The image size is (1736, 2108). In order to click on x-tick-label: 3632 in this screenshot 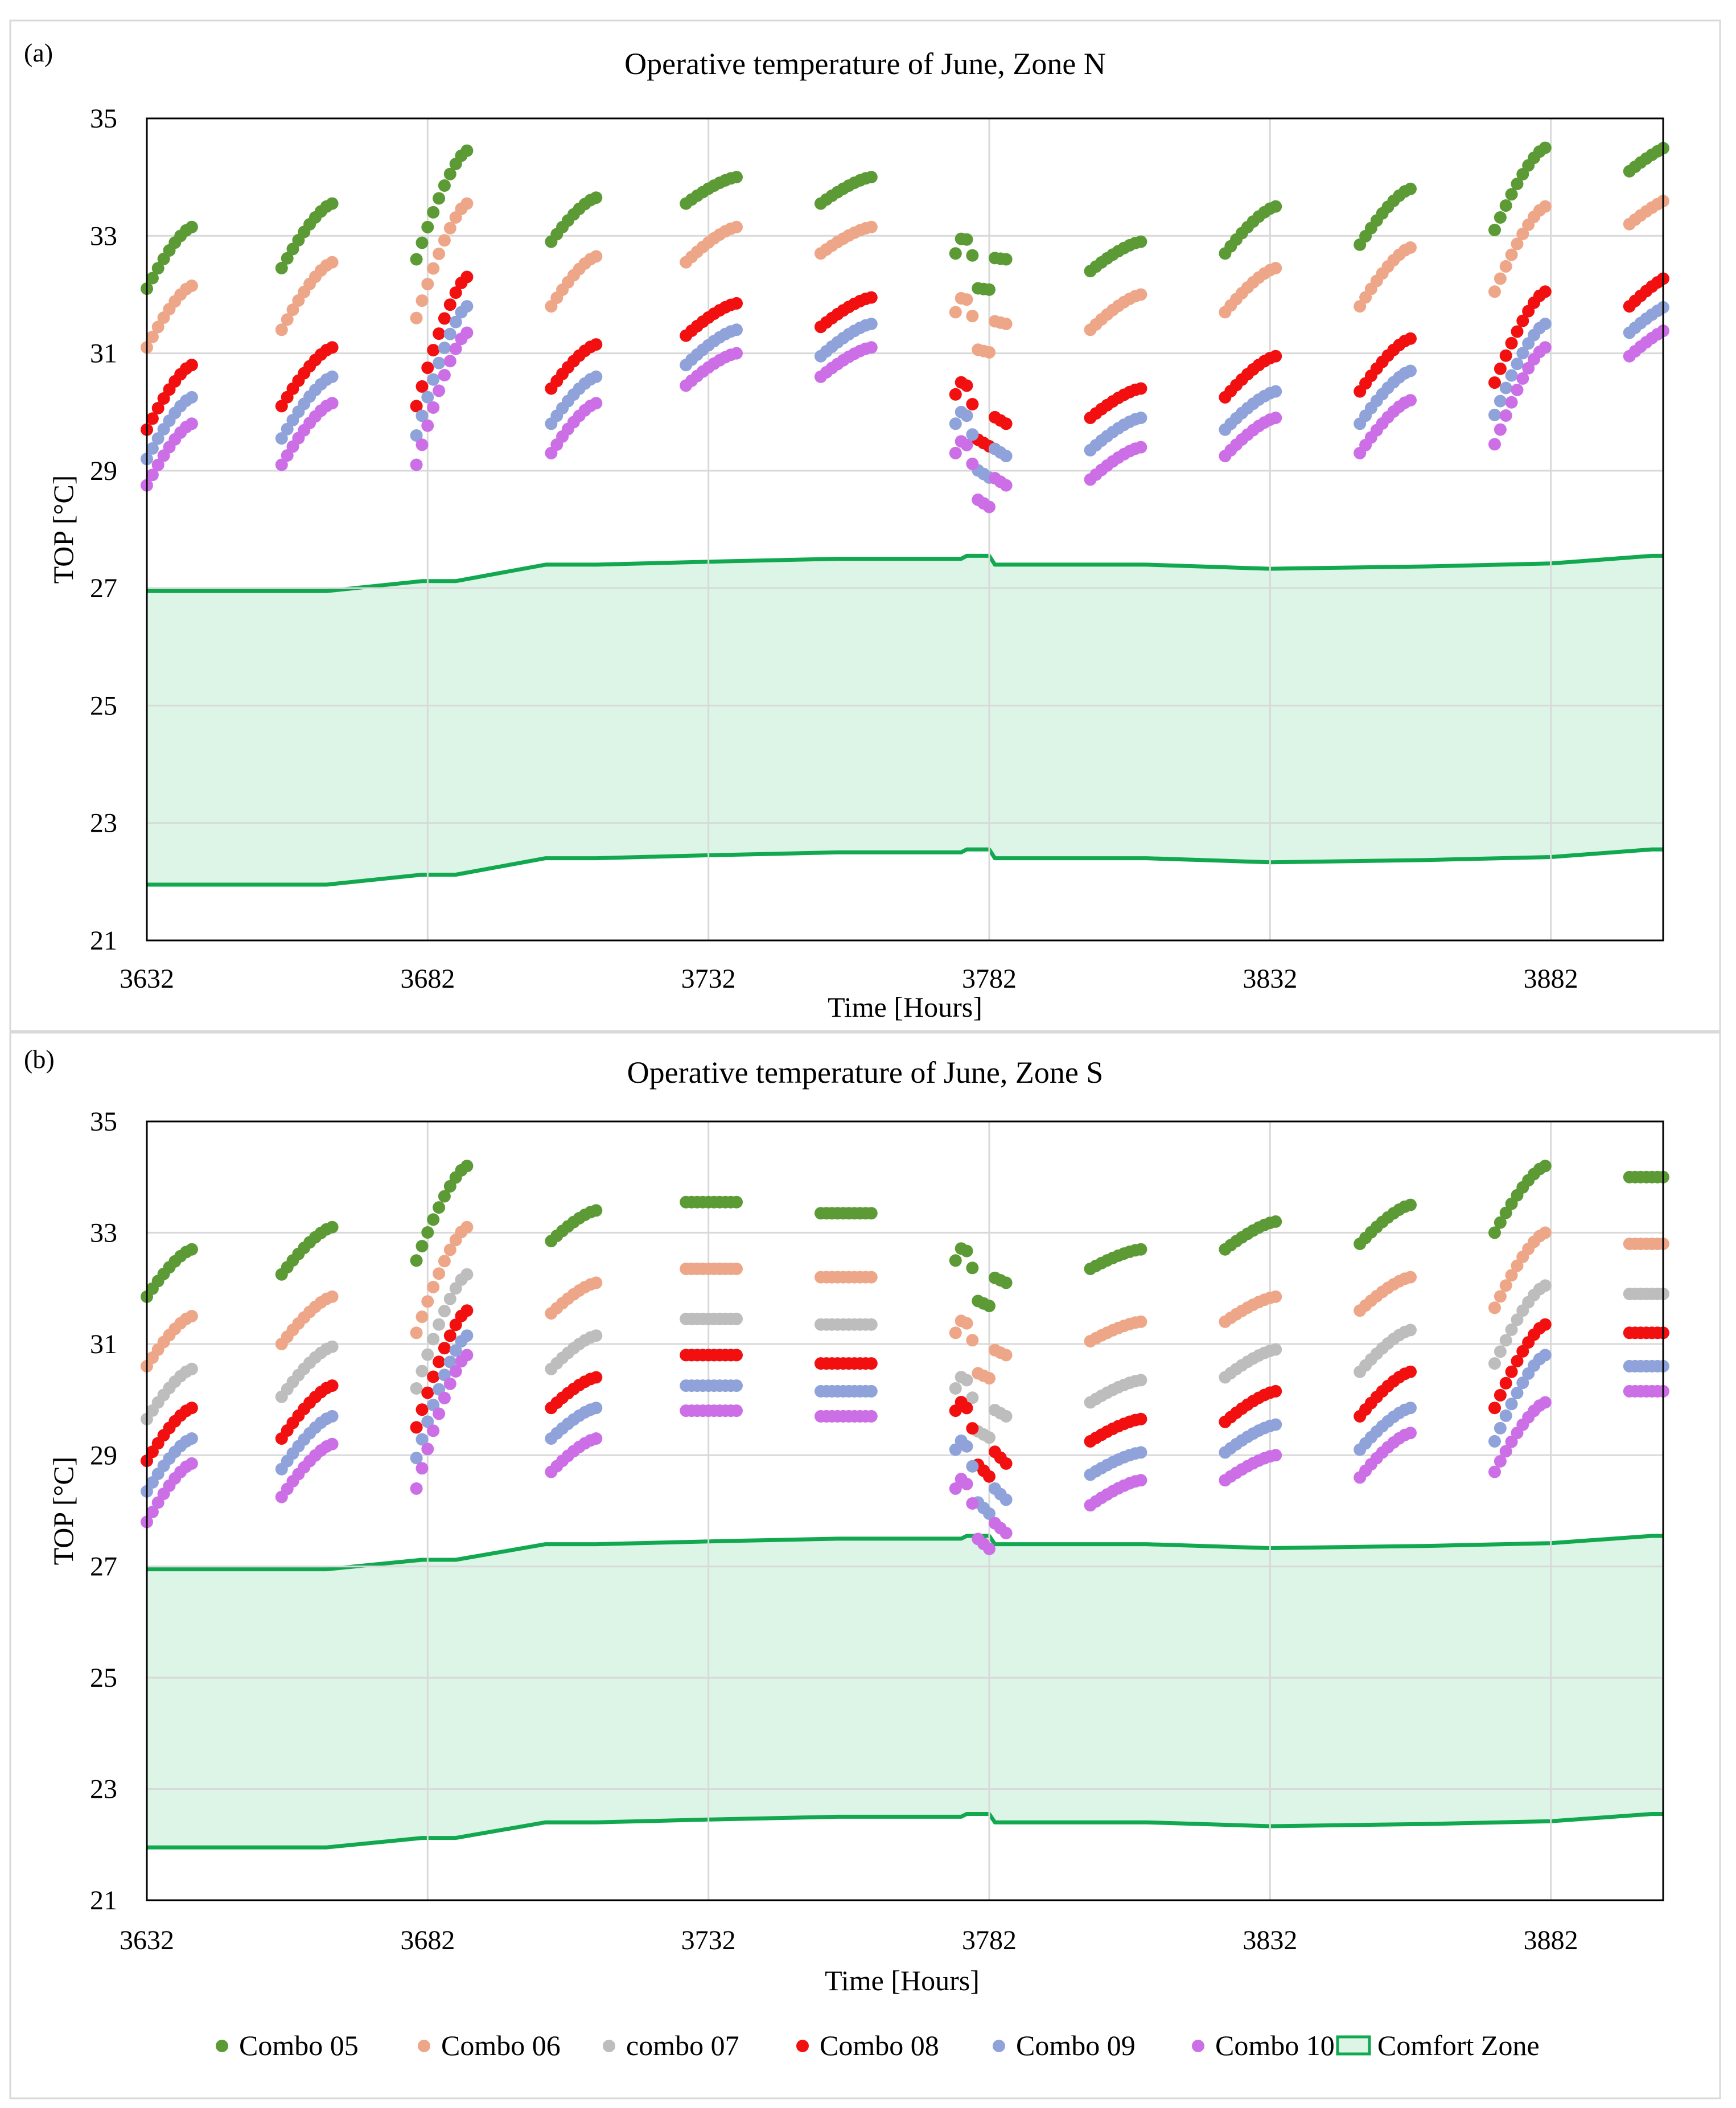, I will do `click(147, 979)`.